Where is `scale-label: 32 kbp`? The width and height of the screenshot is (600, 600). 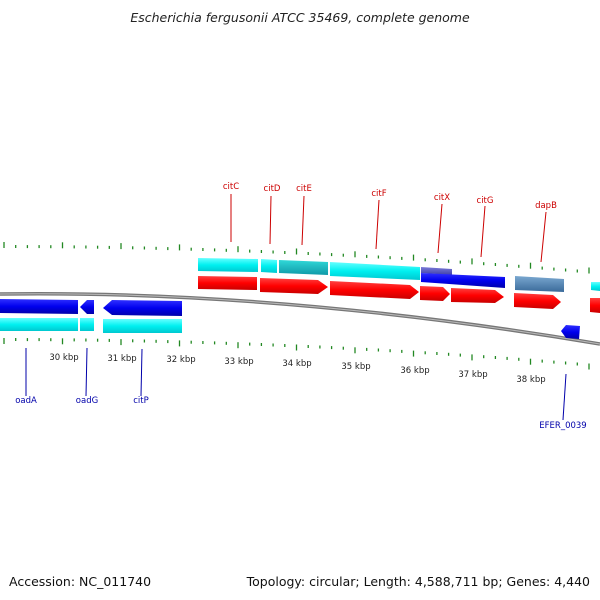
scale-label: 32 kbp is located at coordinates (180, 360).